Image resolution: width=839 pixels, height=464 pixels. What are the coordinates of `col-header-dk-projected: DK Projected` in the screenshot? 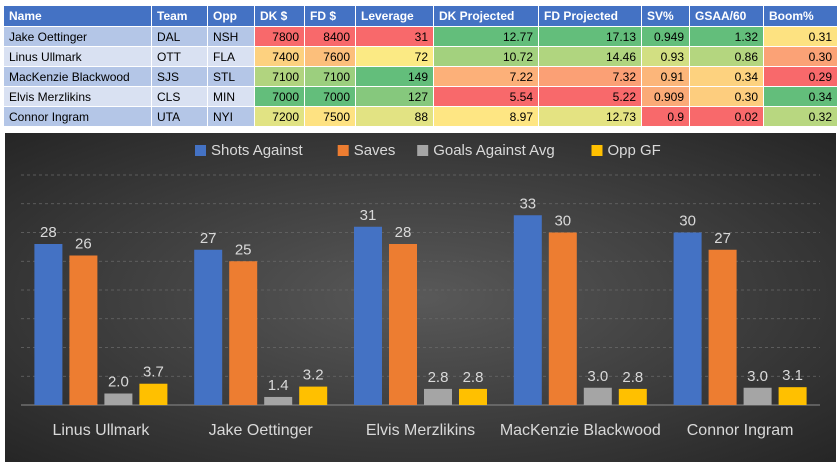 It's located at (486, 16).